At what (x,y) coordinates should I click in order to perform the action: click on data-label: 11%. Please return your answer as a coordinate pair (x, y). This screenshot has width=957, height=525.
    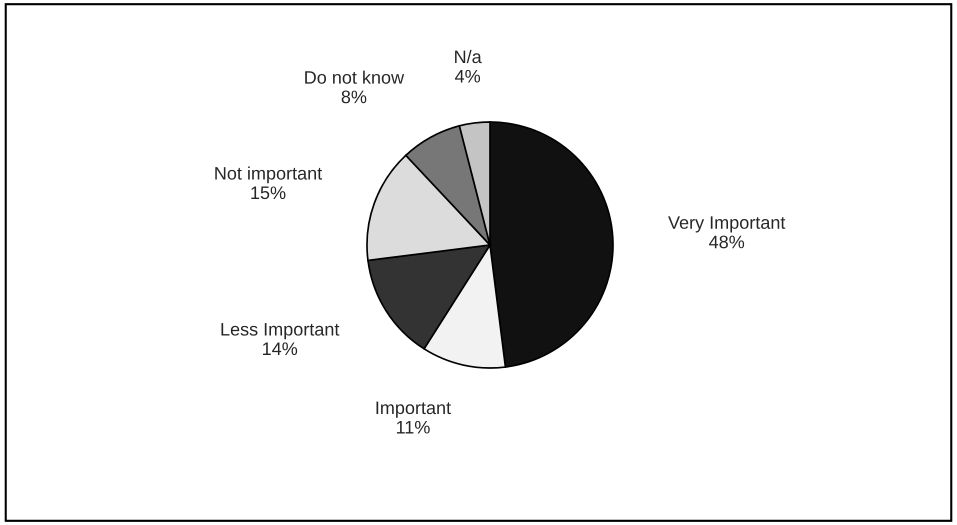
    Looking at the image, I should click on (413, 427).